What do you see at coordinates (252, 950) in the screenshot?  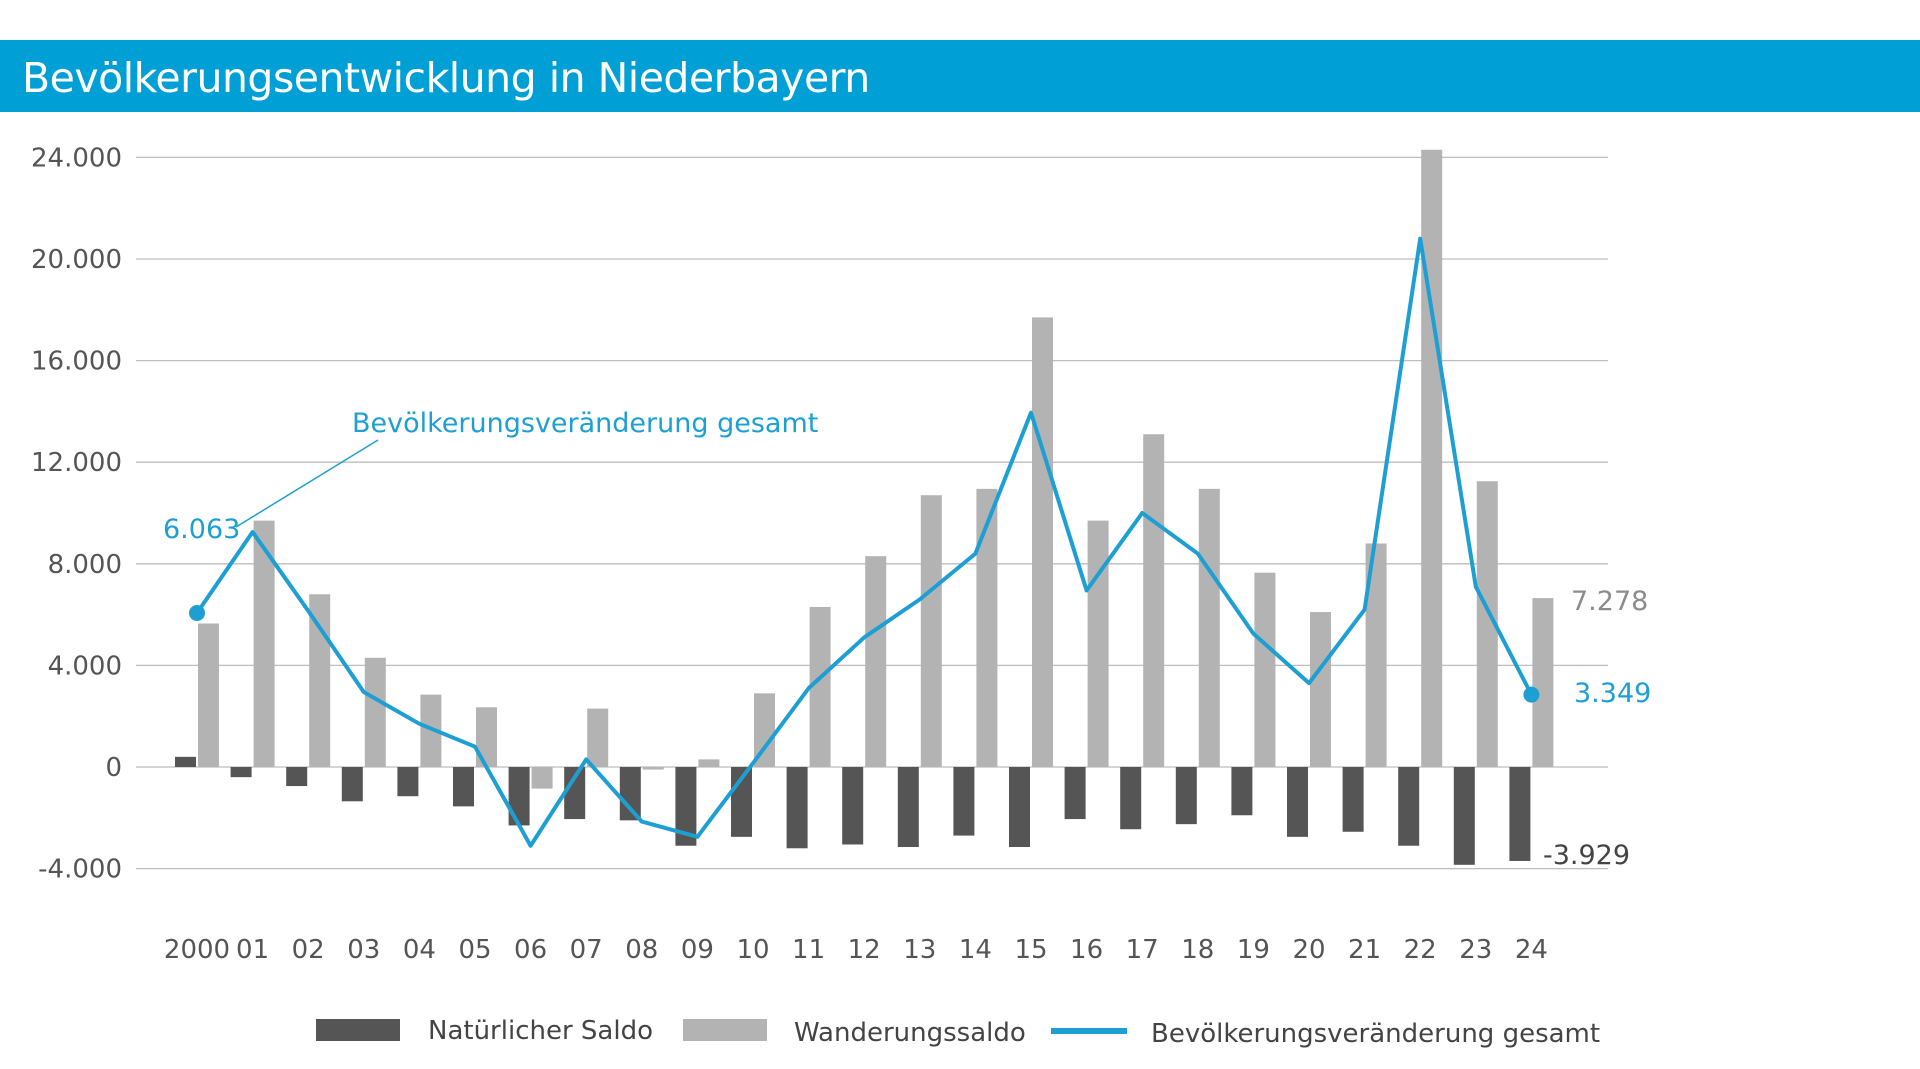 I see `x-tick-label: 01` at bounding box center [252, 950].